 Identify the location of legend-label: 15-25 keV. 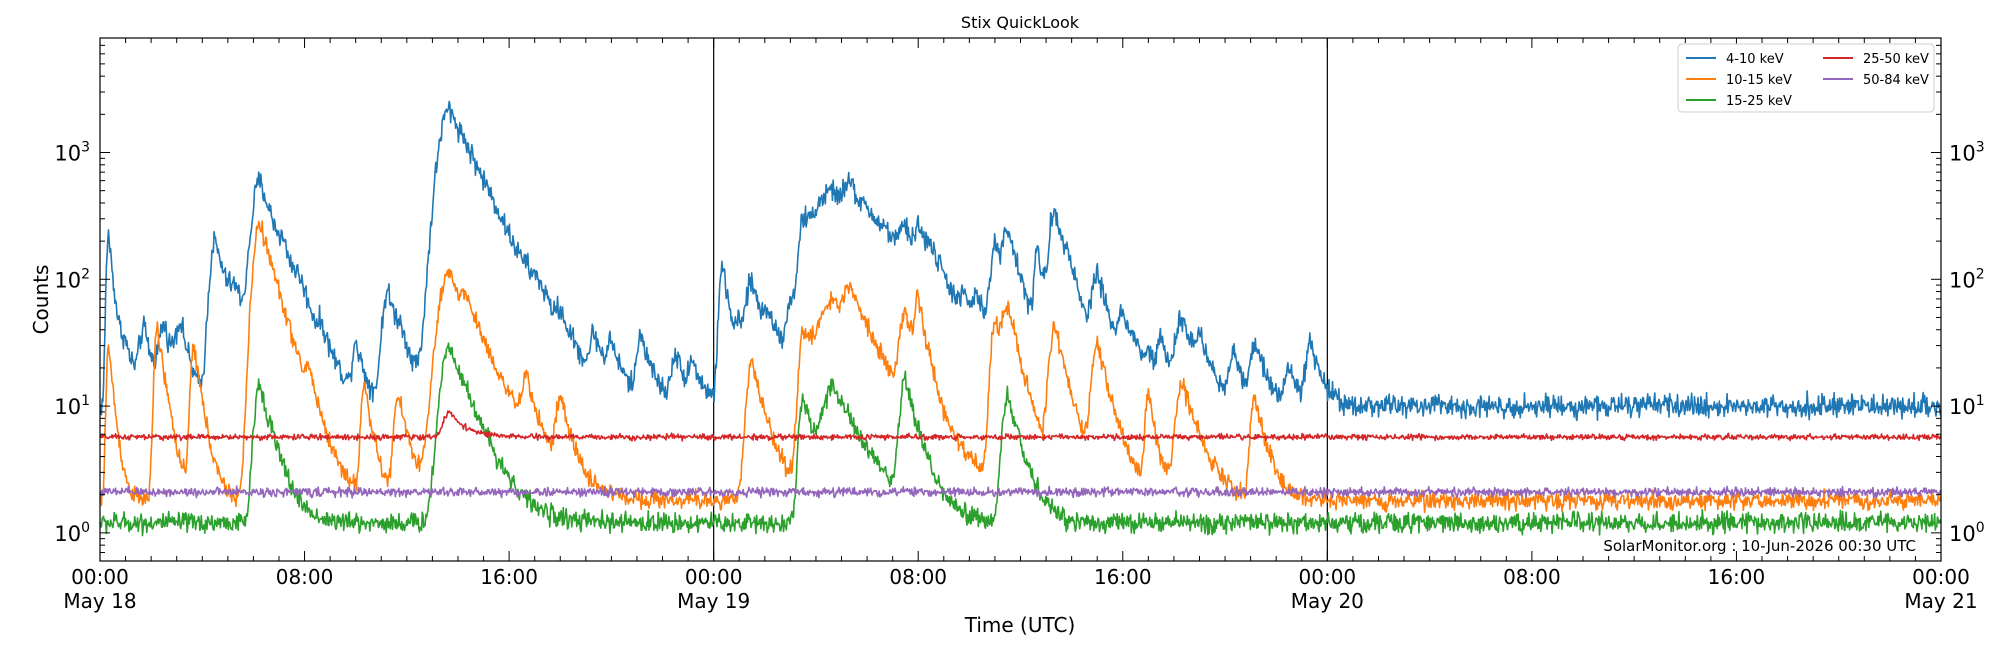
(1759, 101).